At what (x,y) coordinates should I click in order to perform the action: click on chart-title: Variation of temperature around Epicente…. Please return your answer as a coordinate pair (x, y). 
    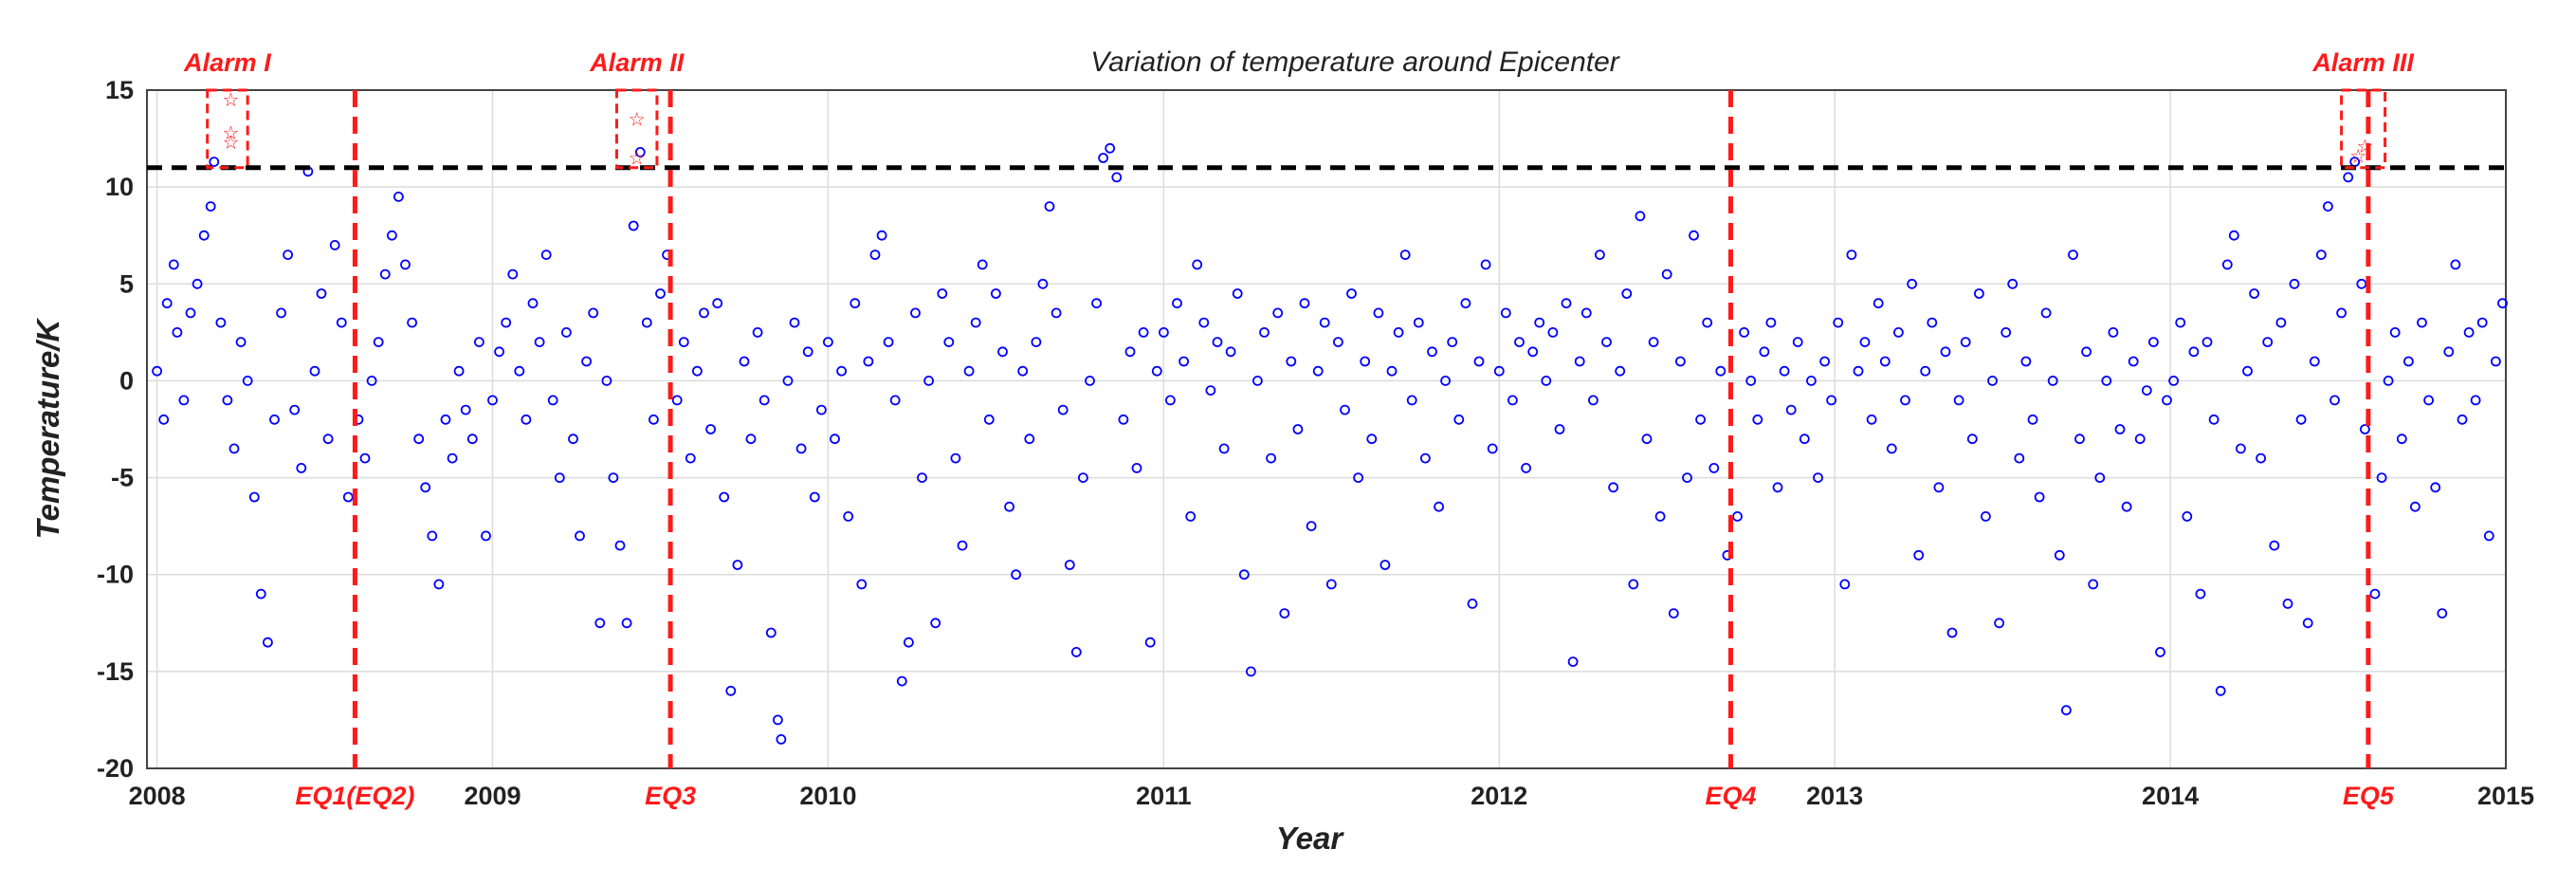
    Looking at the image, I should click on (1355, 62).